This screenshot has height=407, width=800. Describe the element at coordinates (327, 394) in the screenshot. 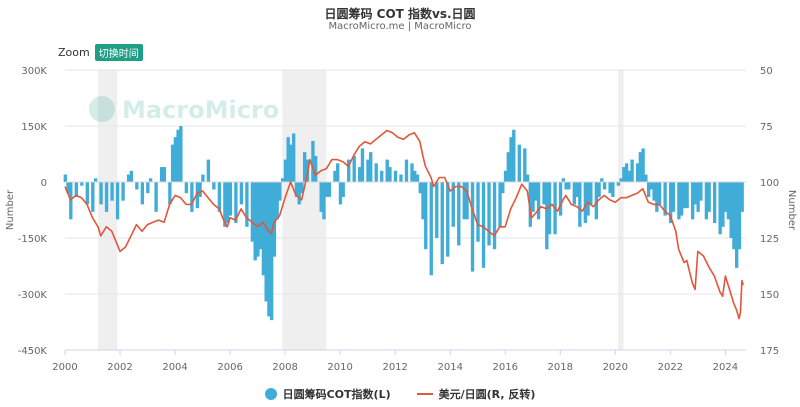

I see `legend-item-cot: 日圆筹码COT指数(L)` at that location.